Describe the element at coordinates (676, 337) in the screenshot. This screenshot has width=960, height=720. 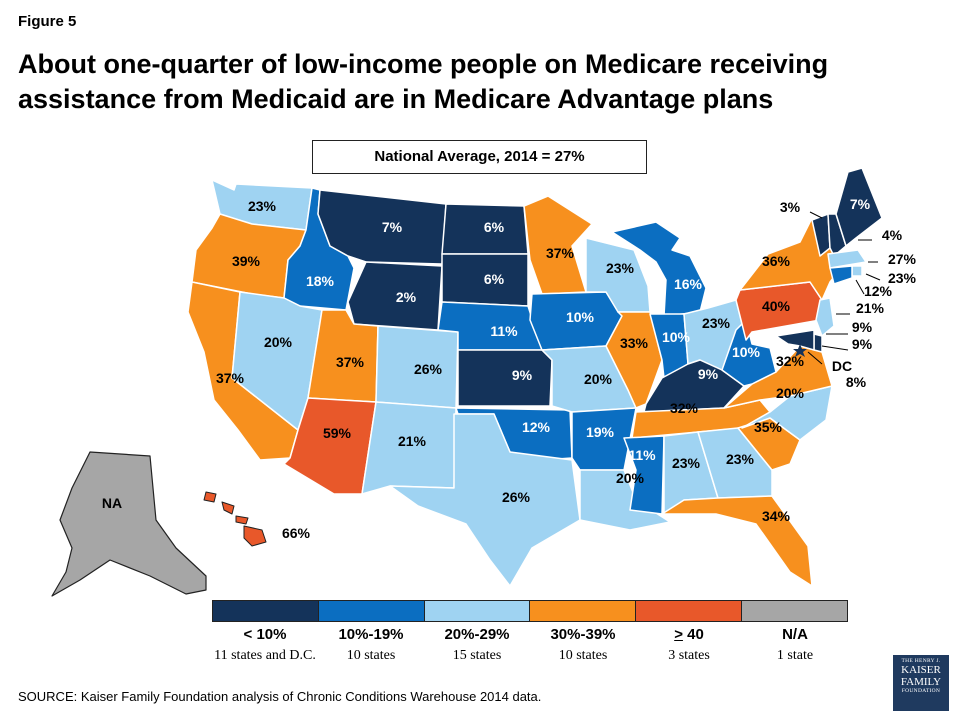
I see `state-label-in: 10%` at that location.